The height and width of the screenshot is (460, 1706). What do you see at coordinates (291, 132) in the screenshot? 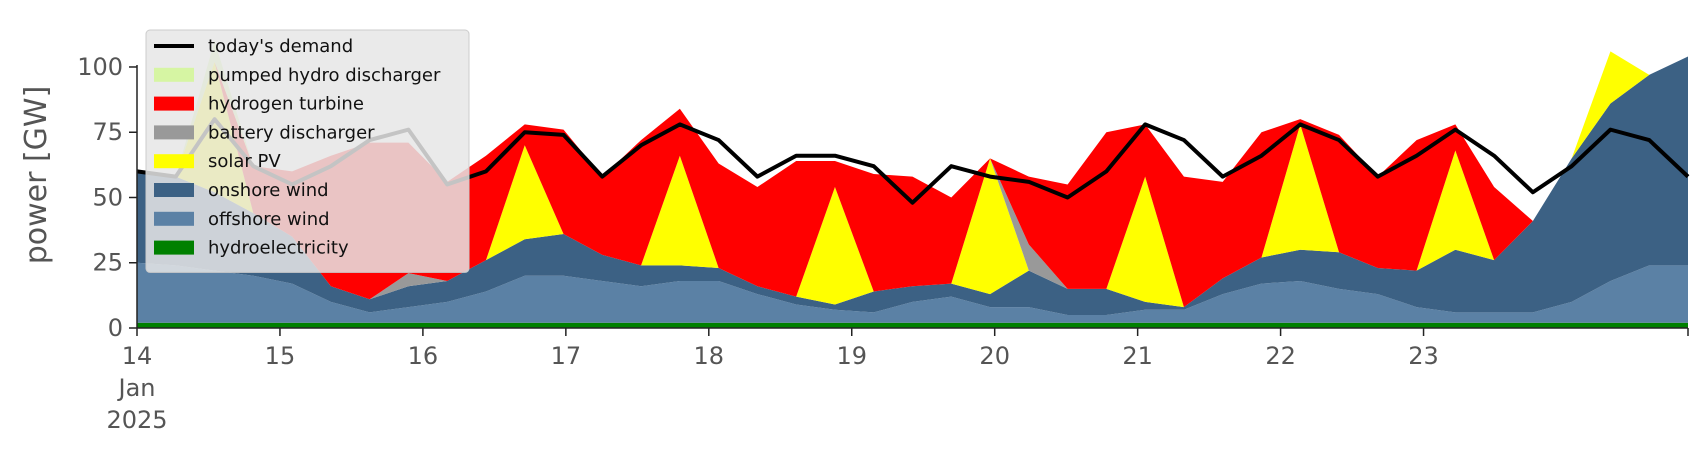
I see `legend-label-battery-discharger: battery discharger` at bounding box center [291, 132].